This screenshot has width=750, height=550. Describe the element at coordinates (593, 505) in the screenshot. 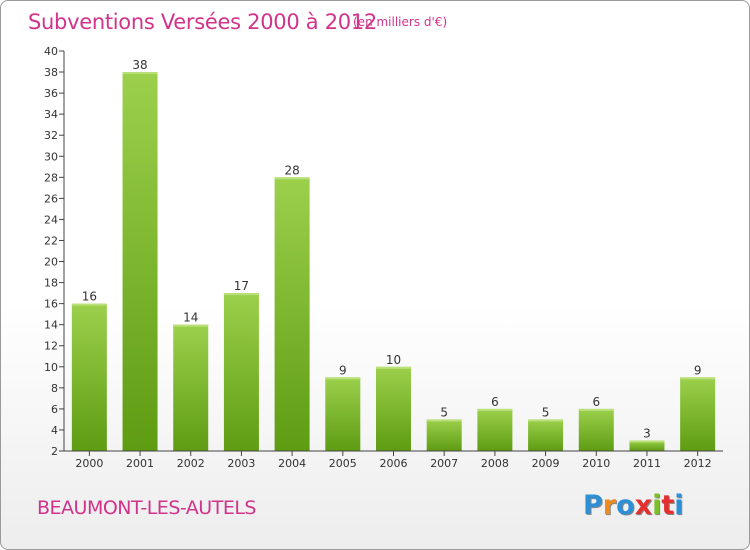

I see `logo-letter: P` at that location.